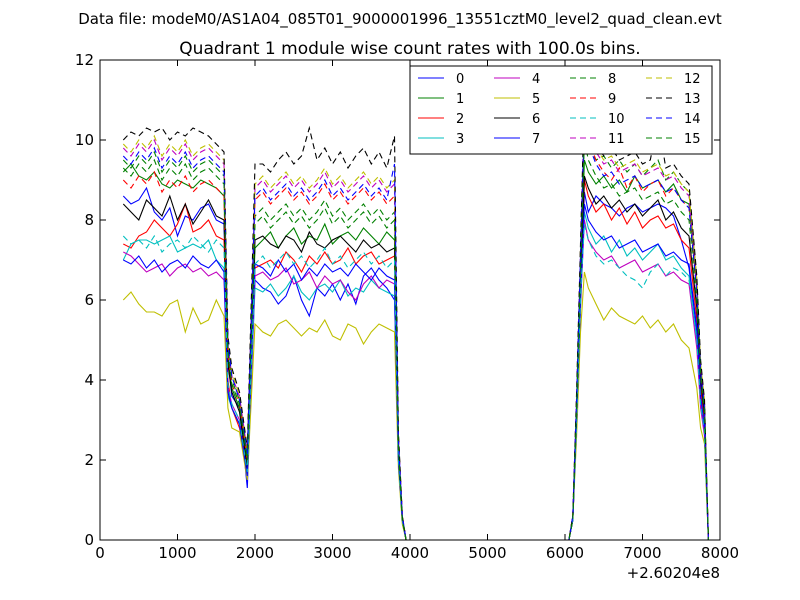  I want to click on y-tick-label: 12, so click(84, 60).